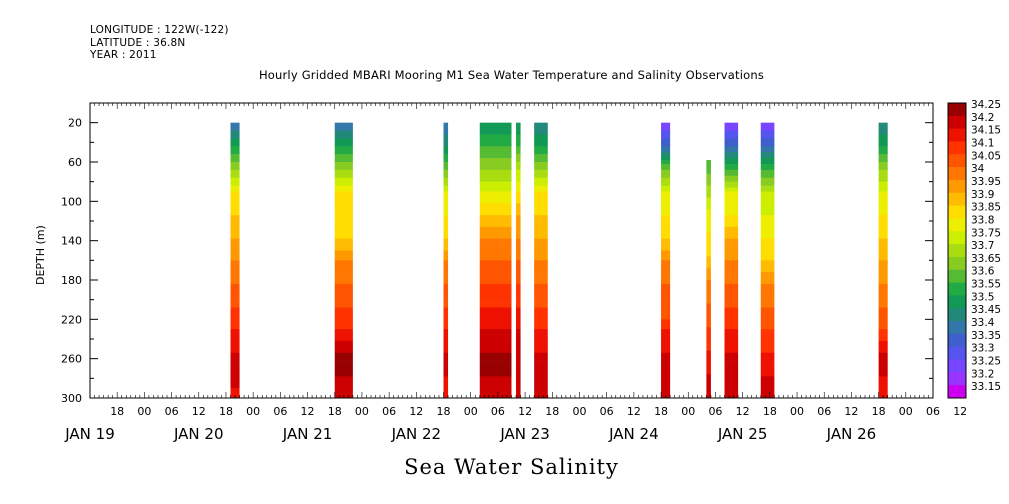 The width and height of the screenshot is (1009, 504). I want to click on colorbar-label: 33.15, so click(986, 387).